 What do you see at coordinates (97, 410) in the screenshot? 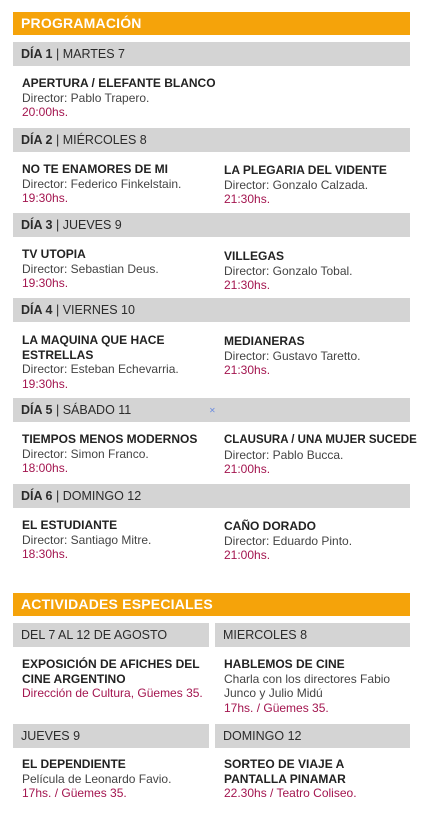
I see `day-name: SÁBADO 11` at bounding box center [97, 410].